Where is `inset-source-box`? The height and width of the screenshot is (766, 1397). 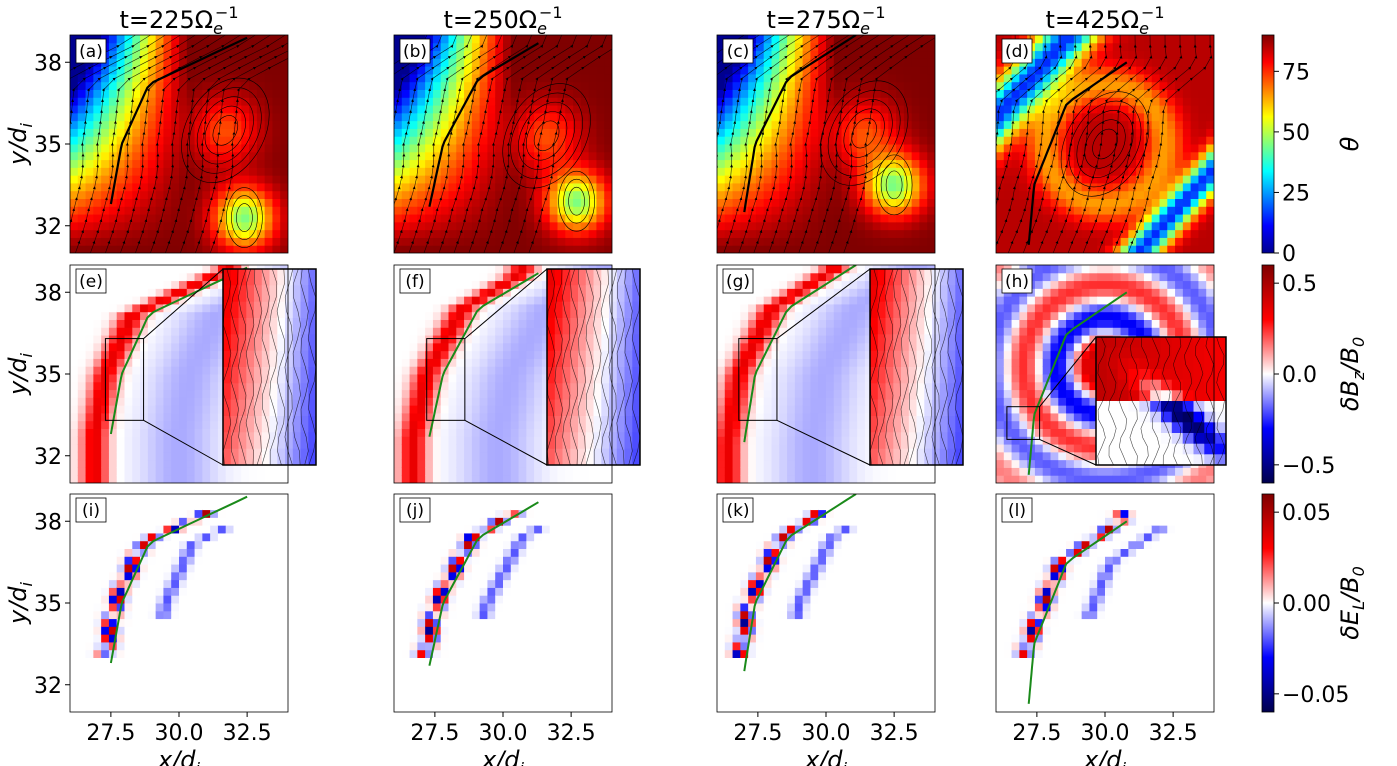 inset-source-box is located at coordinates (1023, 423).